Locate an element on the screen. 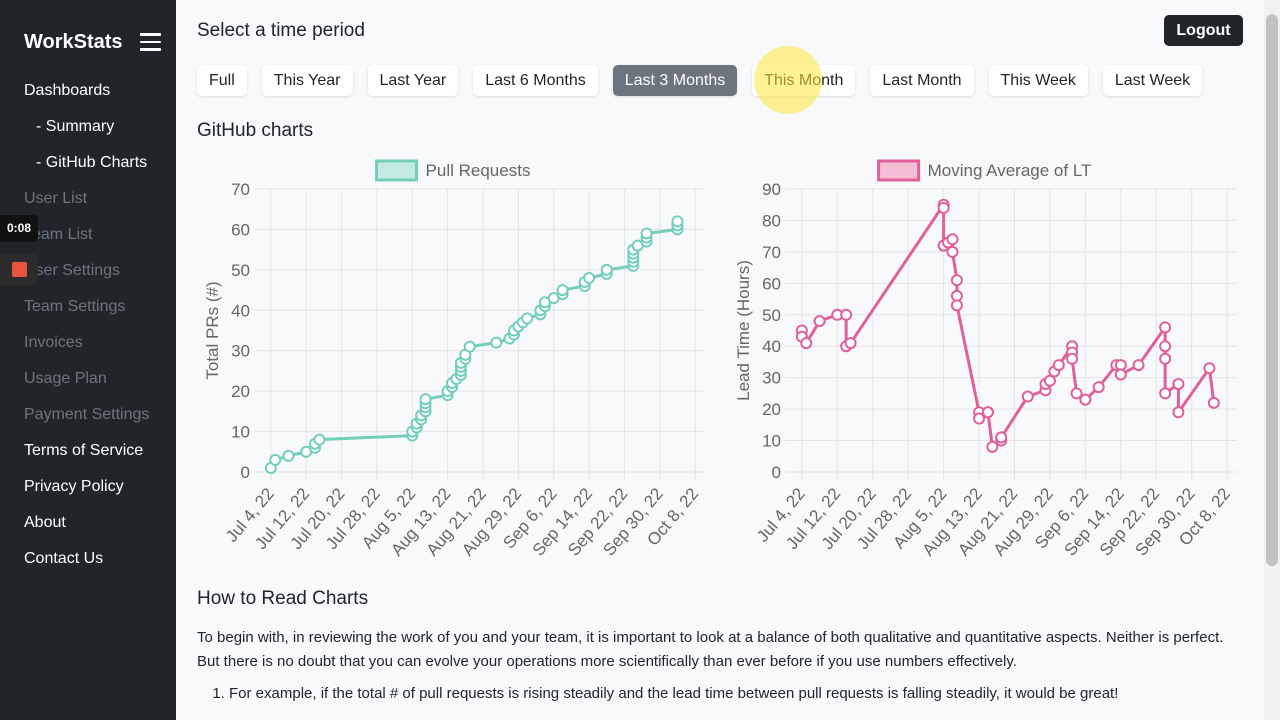  period-button: This Week is located at coordinates (1038, 80).